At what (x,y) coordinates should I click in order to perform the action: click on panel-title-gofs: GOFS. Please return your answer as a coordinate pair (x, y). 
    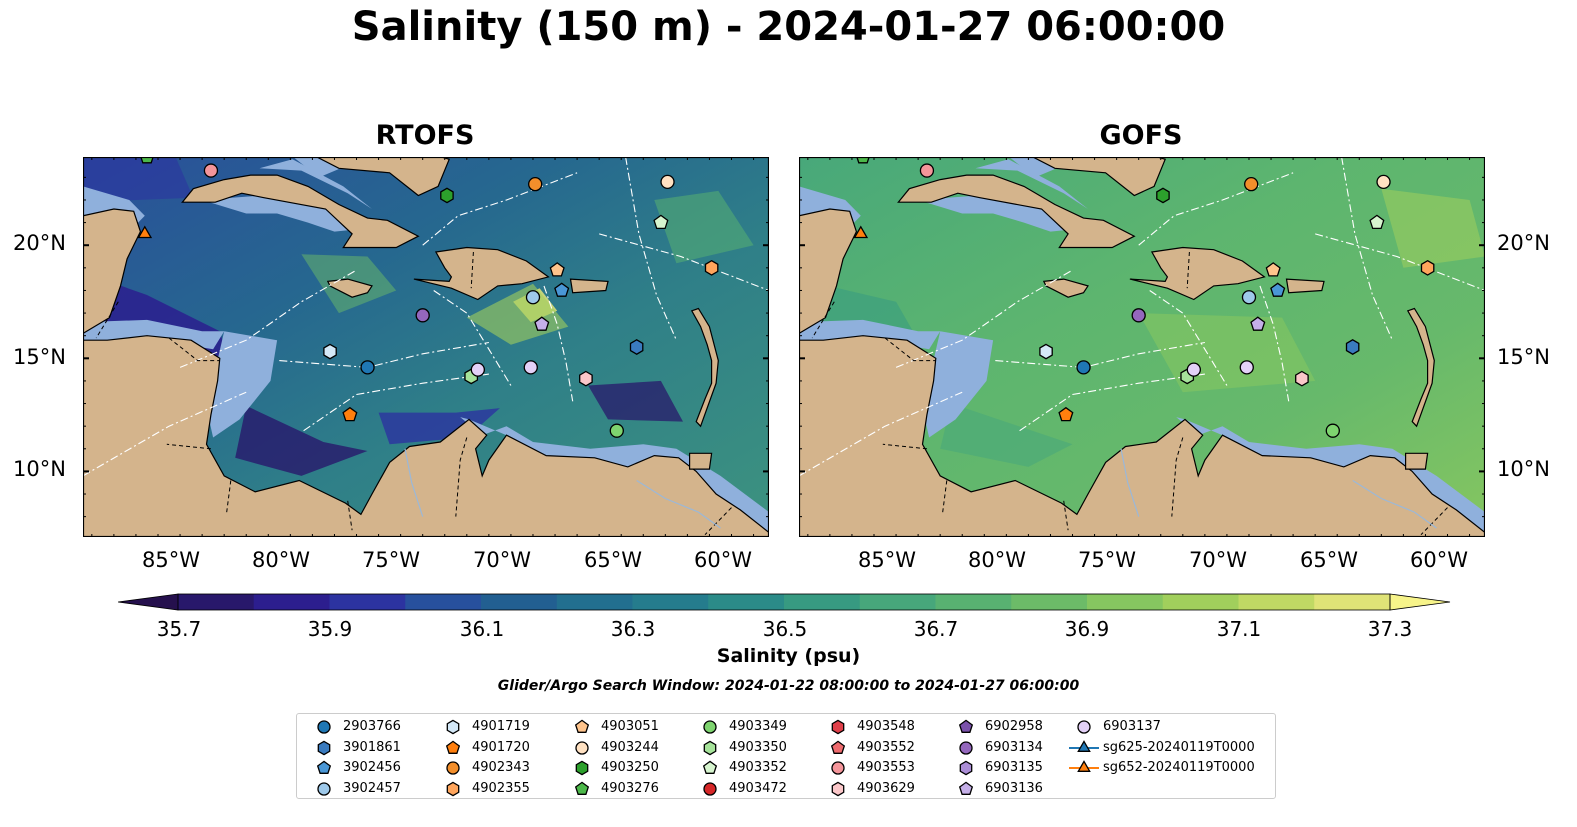
    Looking at the image, I should click on (1141, 135).